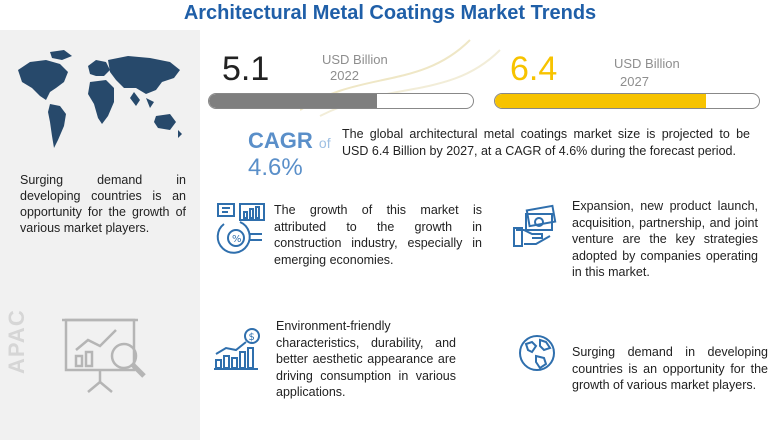  Describe the element at coordinates (344, 75) in the screenshot. I see `year-label-2022: 2022` at that location.